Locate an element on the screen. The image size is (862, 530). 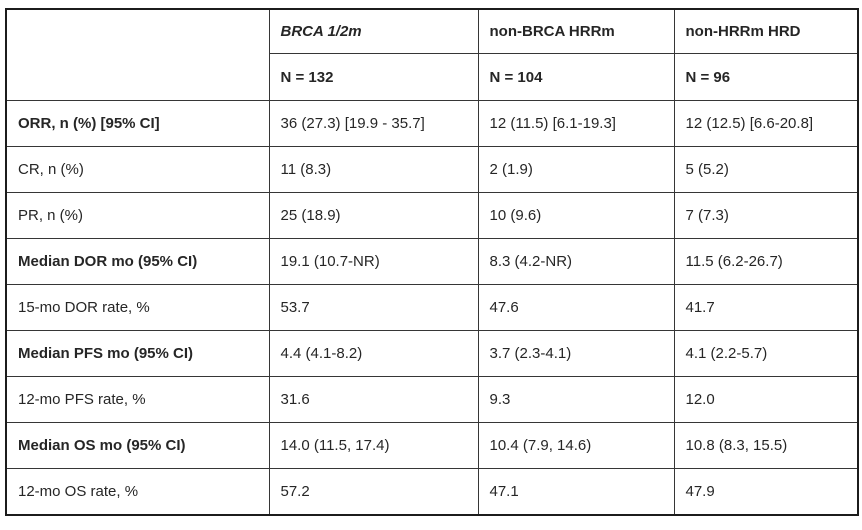
table-row-cr: CR, n (%) 11 (8.3) 2 (1.9) 5 (5.2) is located at coordinates (432, 169).